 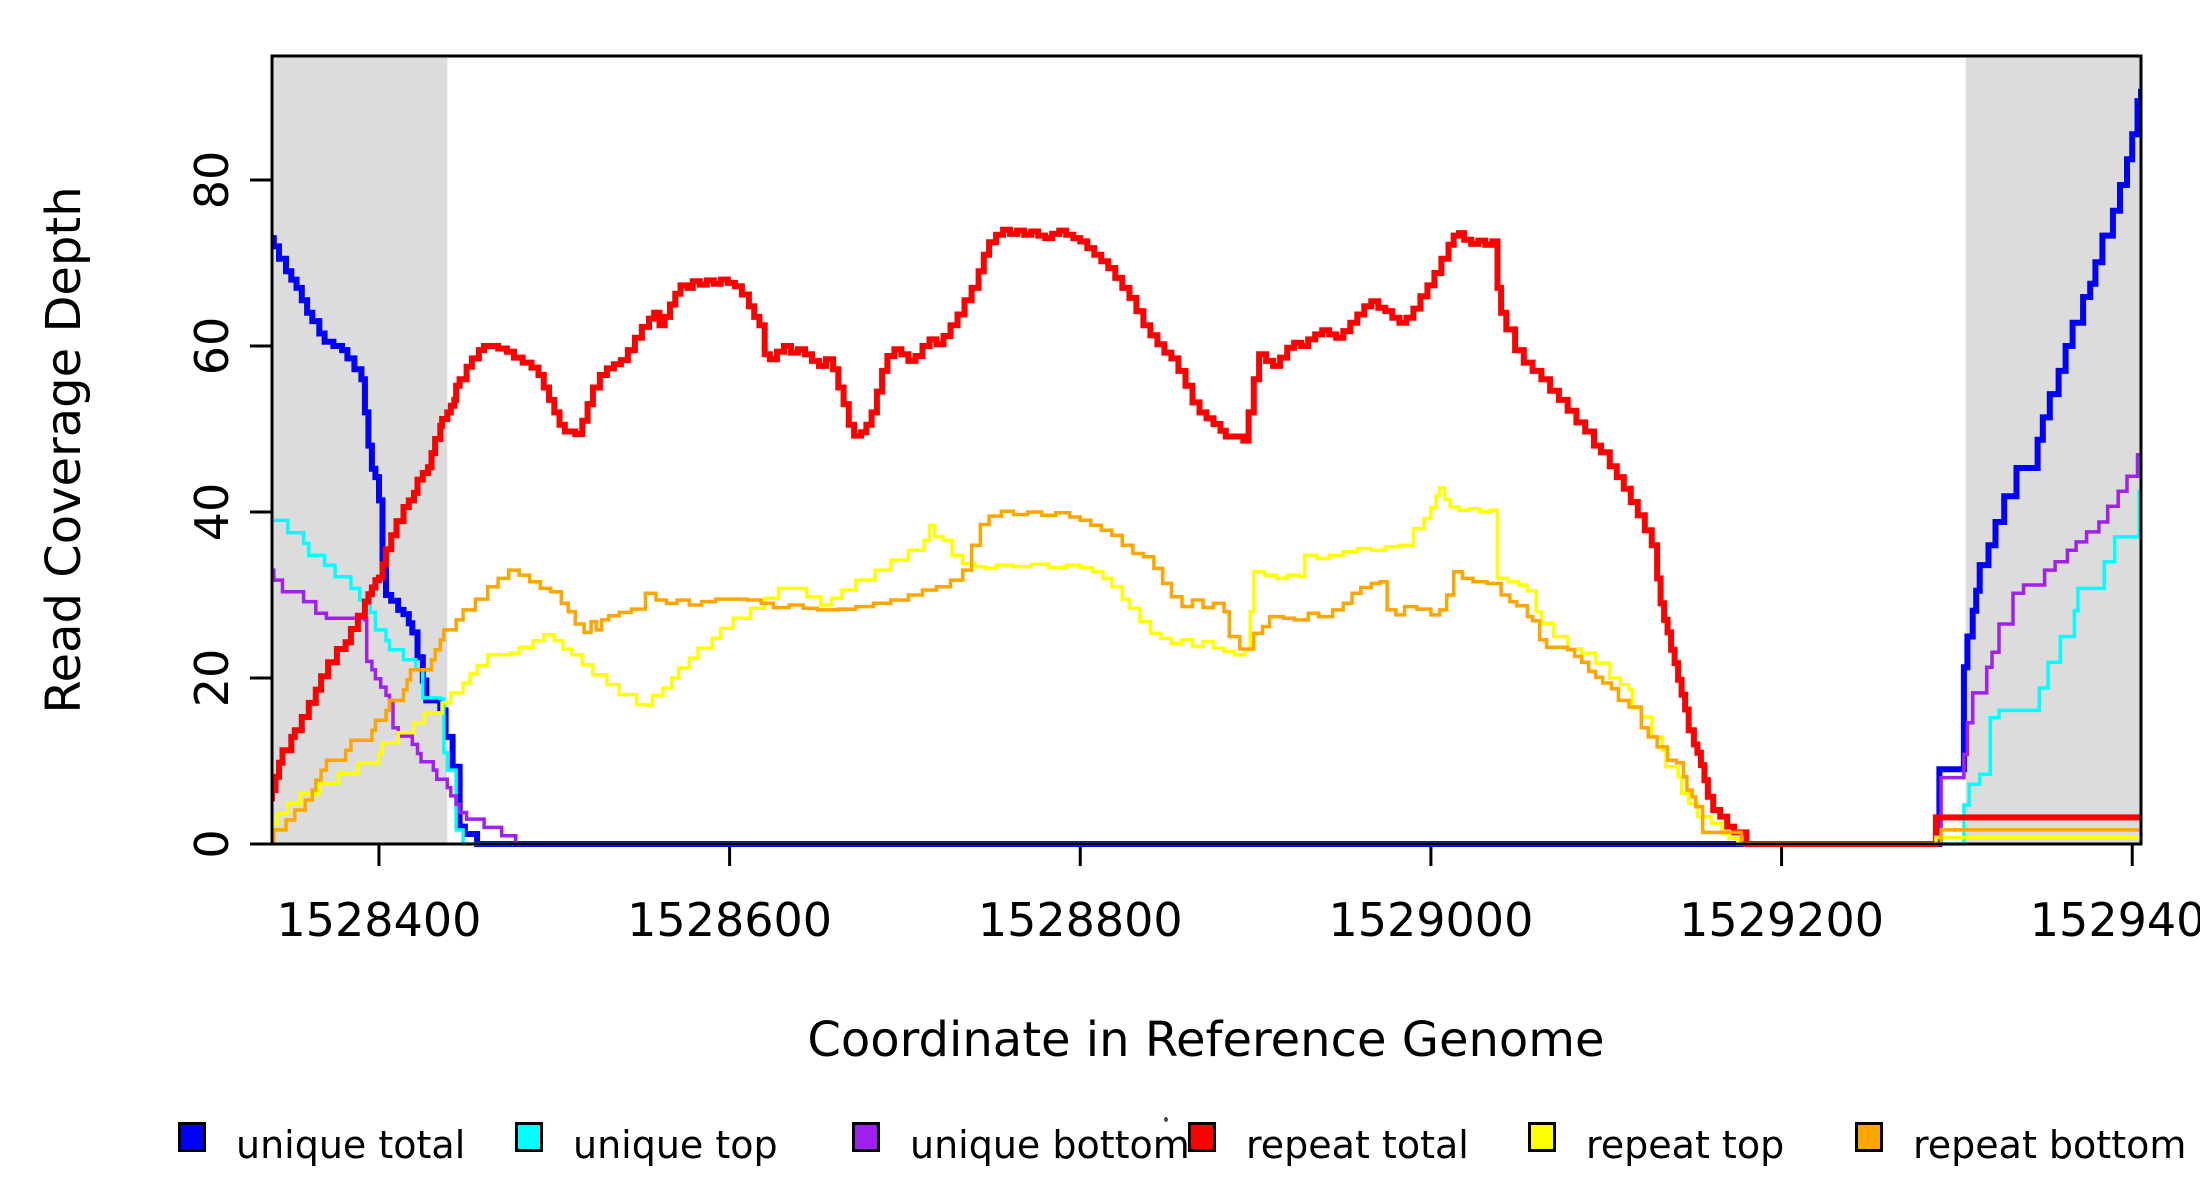 What do you see at coordinates (64, 450) in the screenshot?
I see `y-axis-title: Read Coverage Depth` at bounding box center [64, 450].